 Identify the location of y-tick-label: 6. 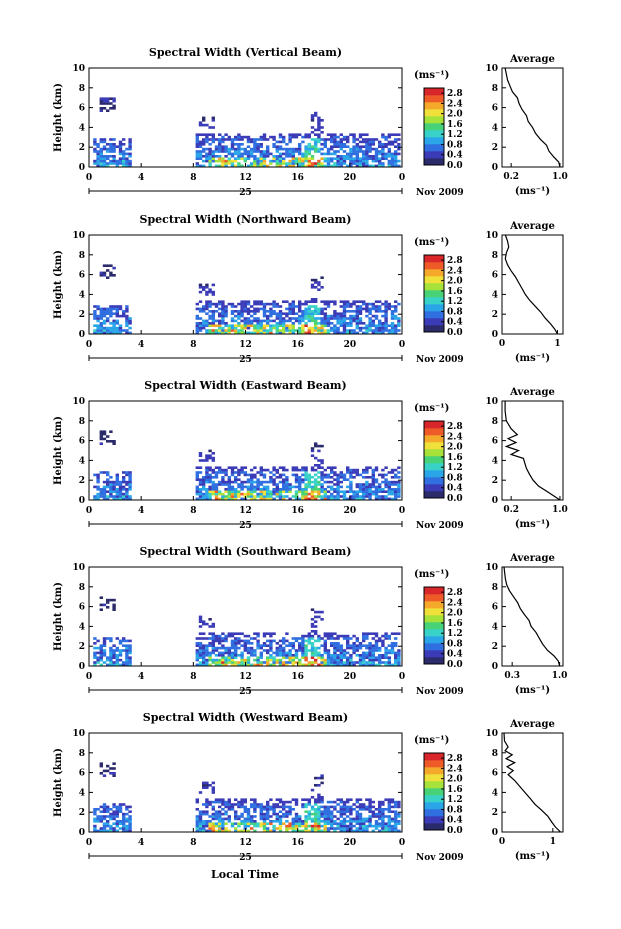
(82, 774).